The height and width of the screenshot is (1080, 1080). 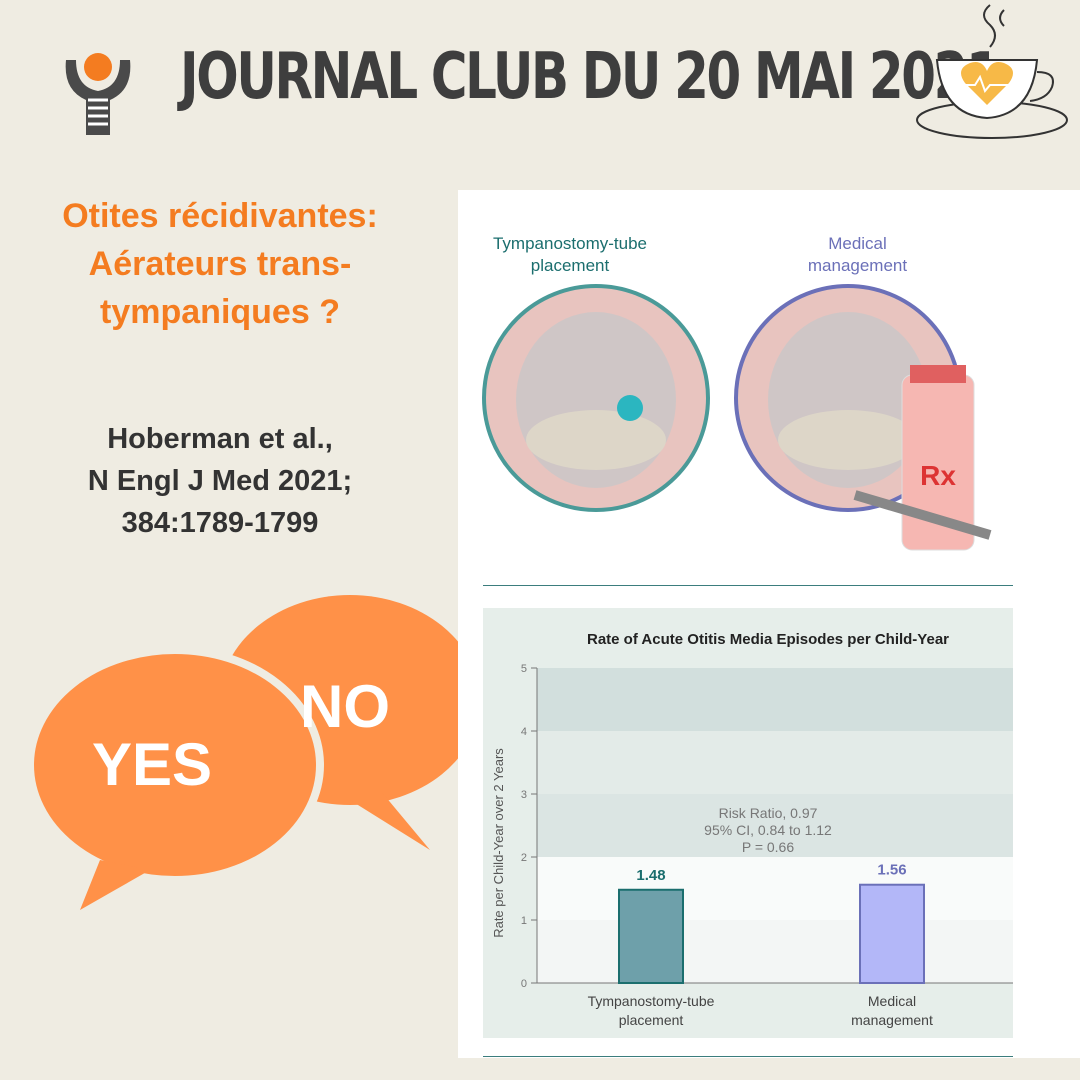 What do you see at coordinates (248, 752) in the screenshot?
I see `speech-bubbles` at bounding box center [248, 752].